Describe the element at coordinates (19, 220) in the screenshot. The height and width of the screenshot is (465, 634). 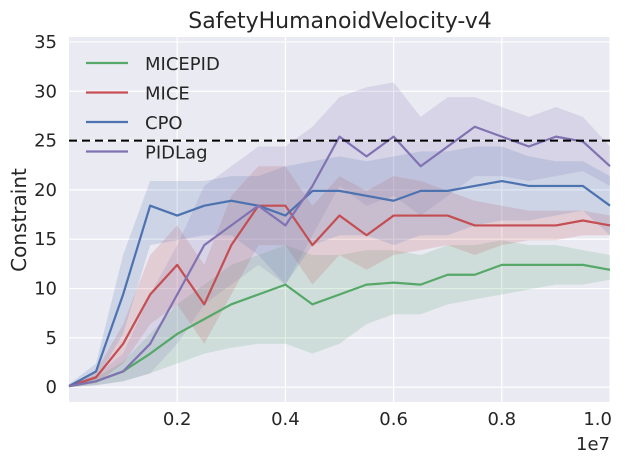
I see `y-axis-label: Constraint` at that location.